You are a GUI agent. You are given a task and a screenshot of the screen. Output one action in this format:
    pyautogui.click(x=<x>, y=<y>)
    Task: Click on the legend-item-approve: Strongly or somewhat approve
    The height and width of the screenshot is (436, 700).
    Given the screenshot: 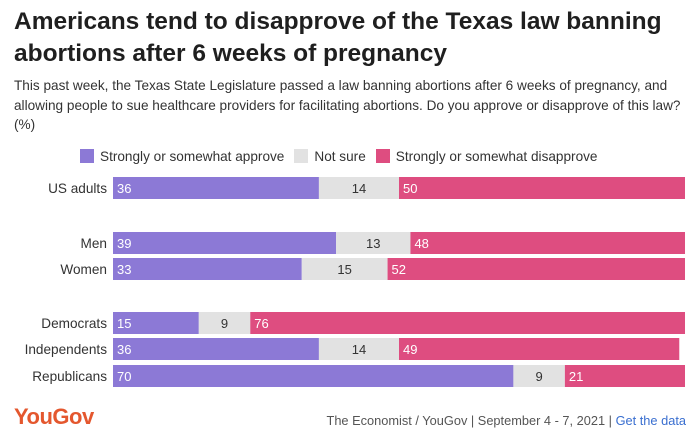 What is the action you would take?
    pyautogui.click(x=182, y=156)
    